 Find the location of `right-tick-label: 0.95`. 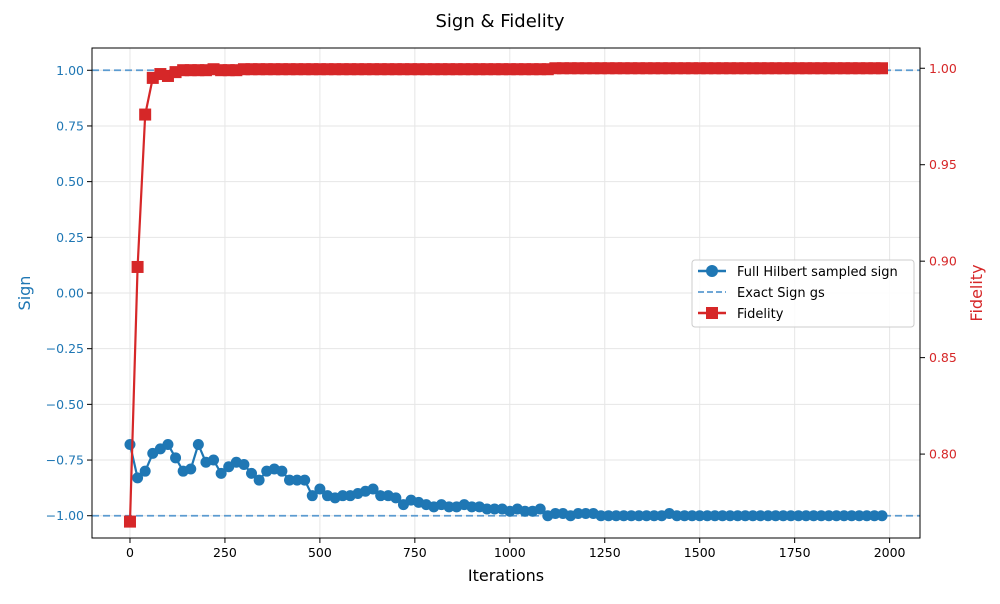

right-tick-label: 0.95 is located at coordinates (943, 164).